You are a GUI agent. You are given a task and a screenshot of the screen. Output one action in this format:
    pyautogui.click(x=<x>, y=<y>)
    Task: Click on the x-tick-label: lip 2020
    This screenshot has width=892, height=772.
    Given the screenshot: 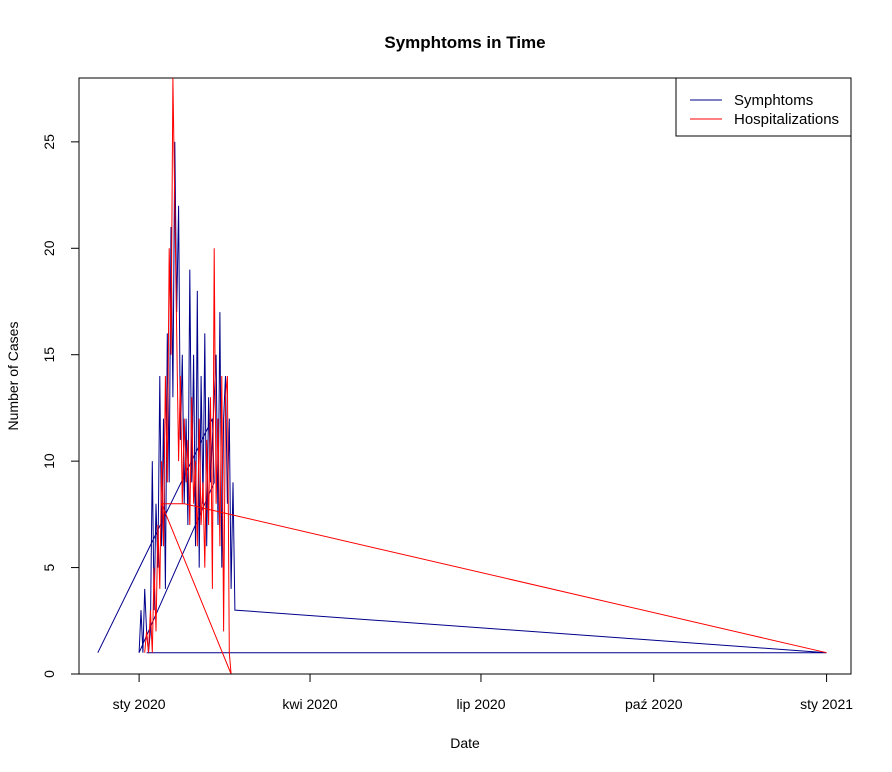 What is the action you would take?
    pyautogui.click(x=480, y=704)
    